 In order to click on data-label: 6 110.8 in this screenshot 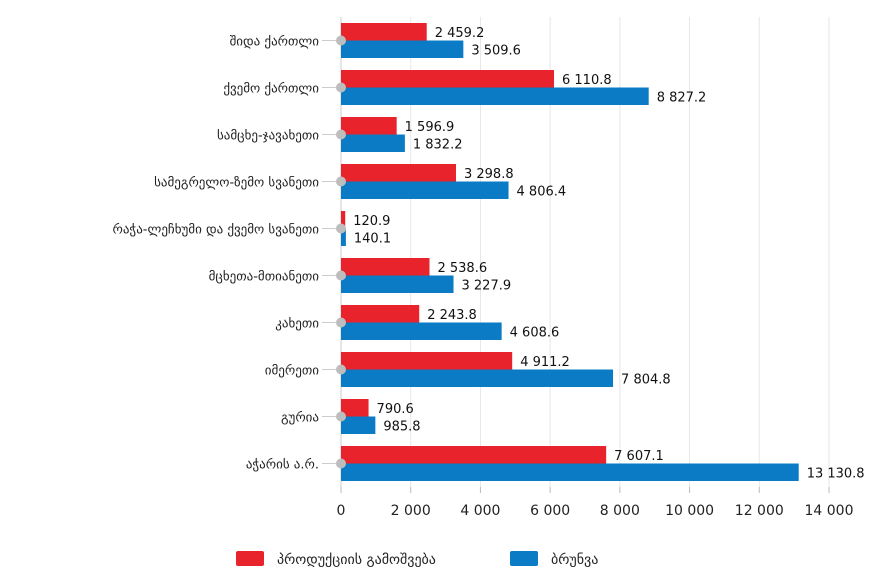, I will do `click(587, 80)`.